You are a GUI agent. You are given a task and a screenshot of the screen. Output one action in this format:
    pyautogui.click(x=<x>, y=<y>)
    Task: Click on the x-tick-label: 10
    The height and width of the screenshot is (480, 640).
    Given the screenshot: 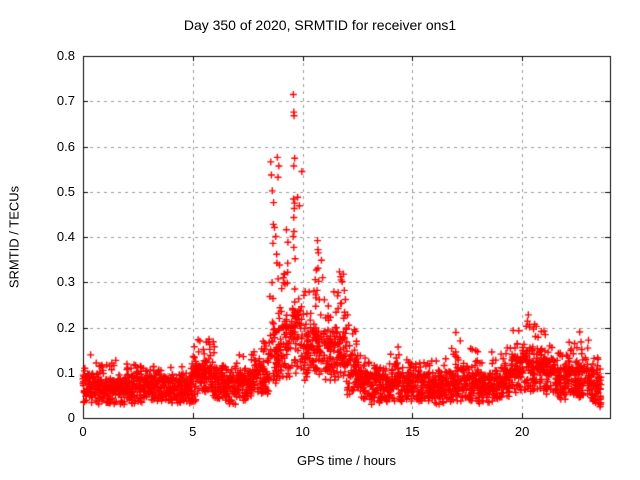 What is the action you would take?
    pyautogui.click(x=302, y=431)
    